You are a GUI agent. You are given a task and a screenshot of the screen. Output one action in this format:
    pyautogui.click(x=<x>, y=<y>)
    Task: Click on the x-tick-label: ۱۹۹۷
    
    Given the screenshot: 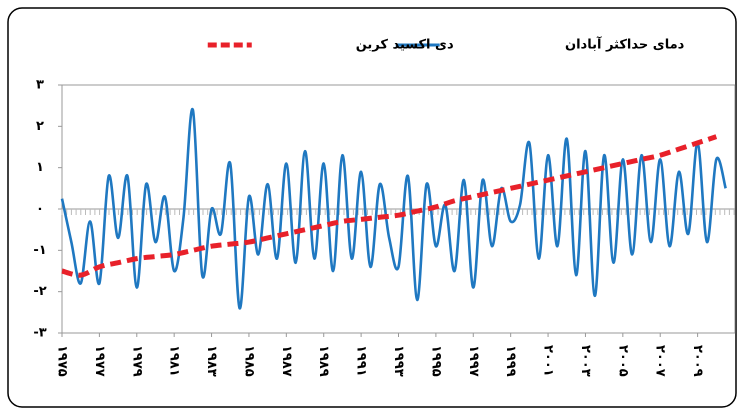 What is the action you would take?
    pyautogui.click(x=473, y=361)
    